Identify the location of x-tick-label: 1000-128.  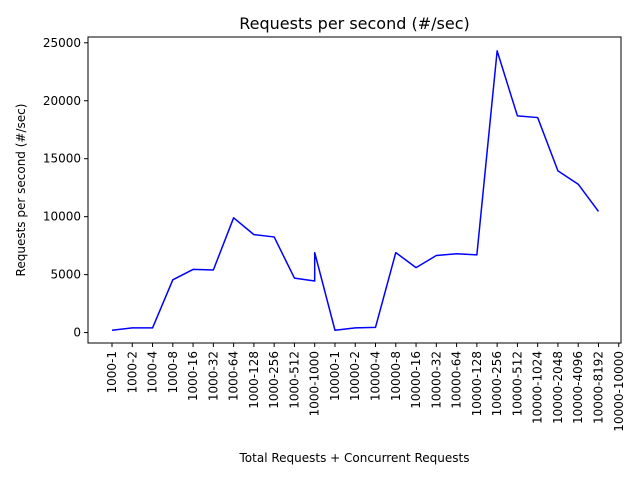
(254, 380).